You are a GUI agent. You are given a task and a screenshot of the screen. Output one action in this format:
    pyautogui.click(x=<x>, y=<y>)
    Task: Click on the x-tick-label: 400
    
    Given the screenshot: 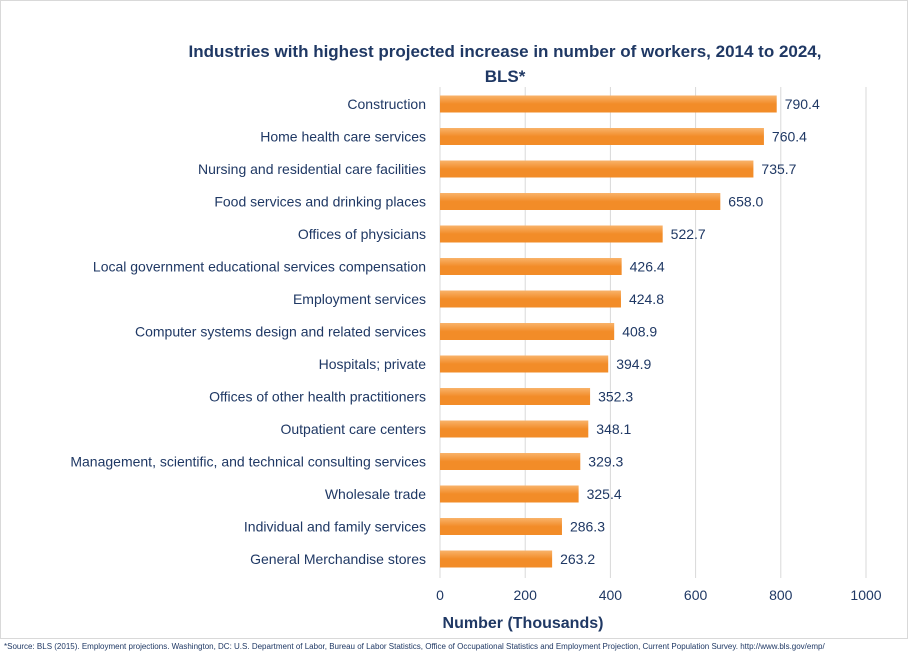 What is the action you would take?
    pyautogui.click(x=611, y=595)
    